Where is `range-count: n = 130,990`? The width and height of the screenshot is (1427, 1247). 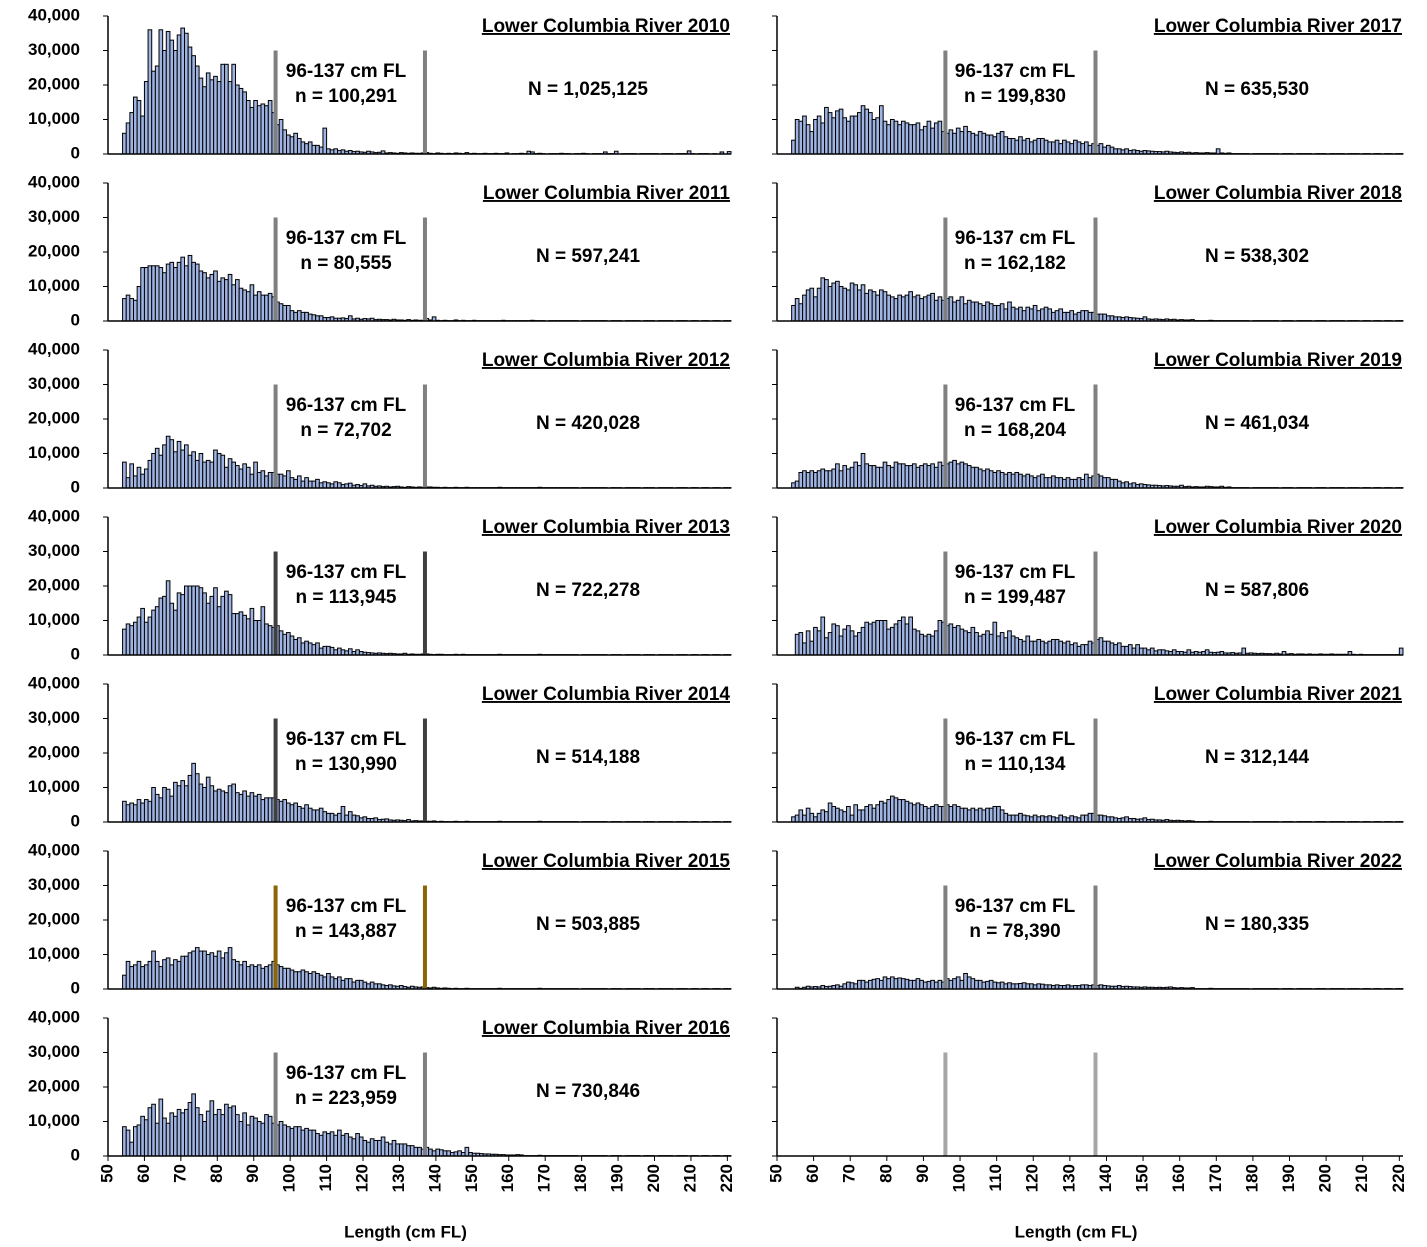
range-count: n = 130,990 is located at coordinates (346, 764).